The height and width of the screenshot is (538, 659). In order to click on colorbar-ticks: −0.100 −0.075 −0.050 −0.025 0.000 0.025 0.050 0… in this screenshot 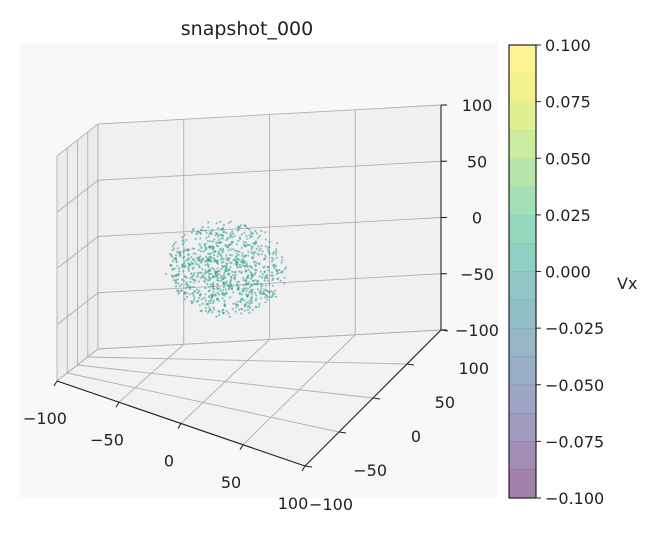, I will do `click(570, 272)`.